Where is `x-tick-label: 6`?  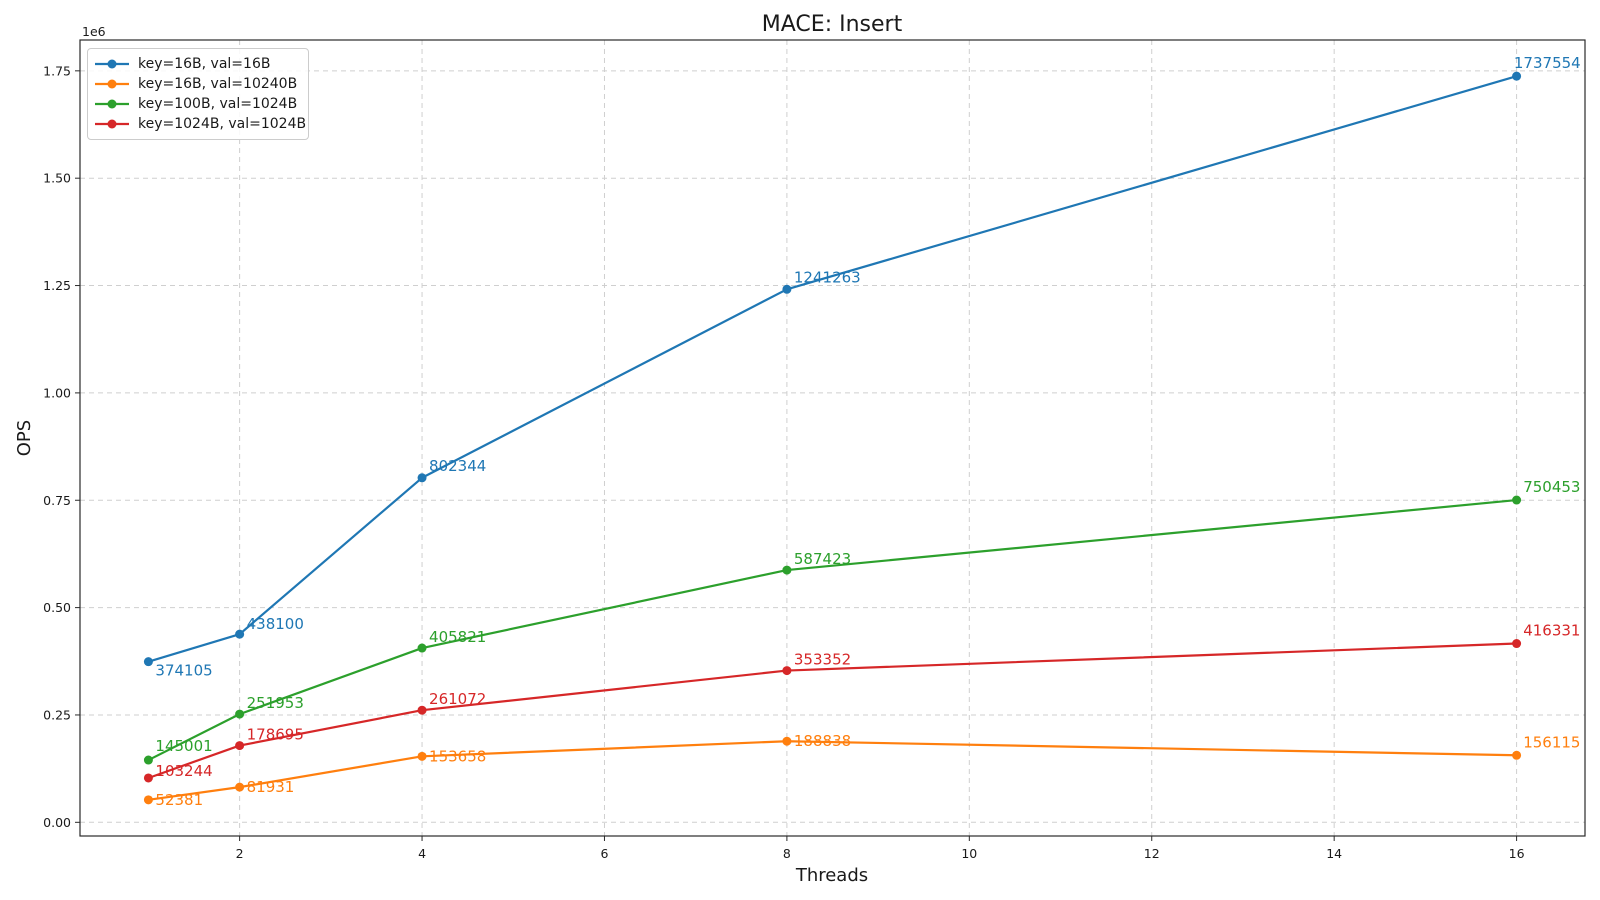
x-tick-label: 6 is located at coordinates (604, 853).